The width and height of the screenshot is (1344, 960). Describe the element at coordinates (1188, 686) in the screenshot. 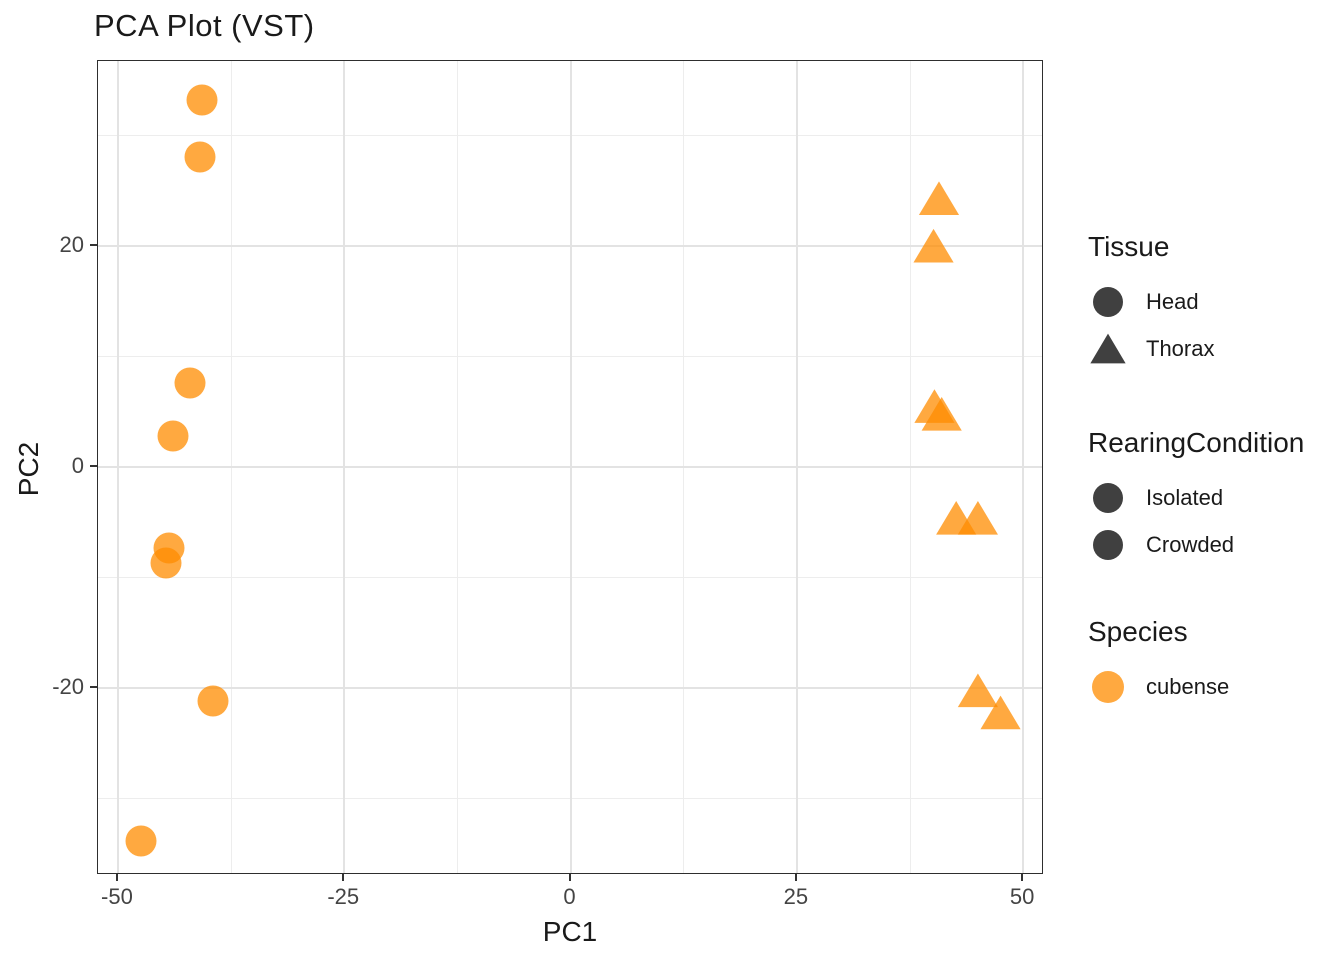

I see `legend-label: cubense` at that location.